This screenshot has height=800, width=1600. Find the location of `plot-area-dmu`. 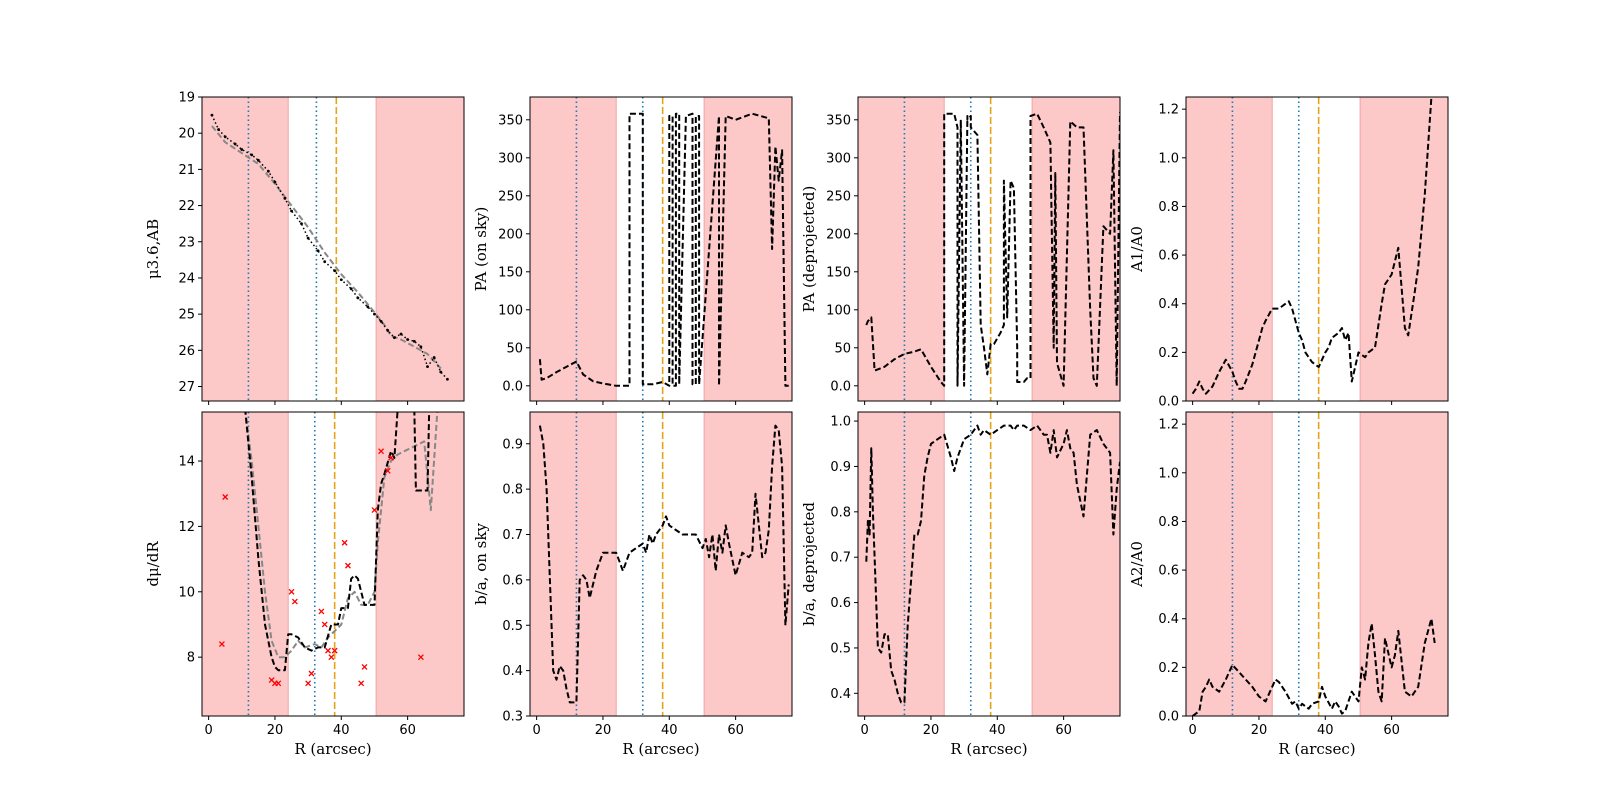

plot-area-dmu is located at coordinates (333, 564).